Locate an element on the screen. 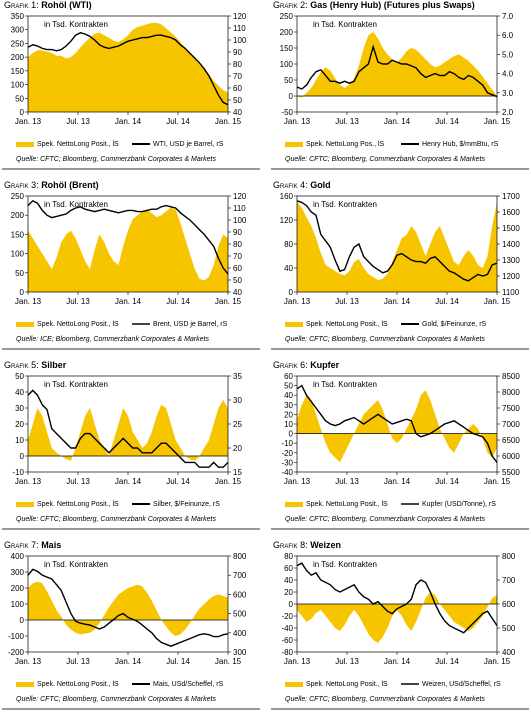  tick-label-right: 50 is located at coordinates (237, 280).